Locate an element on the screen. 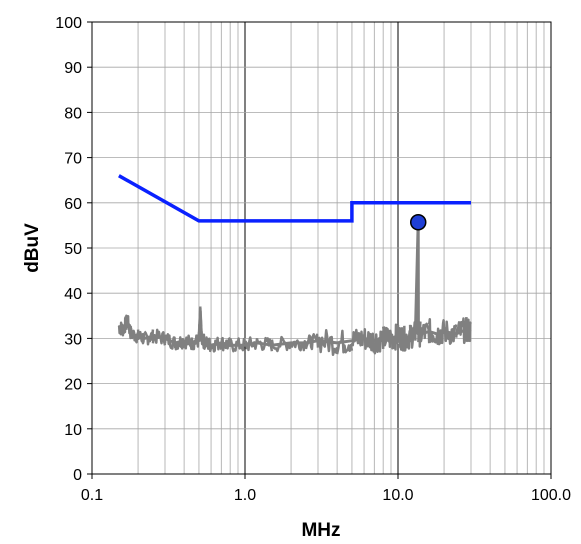  y-tick-label: 80 is located at coordinates (73, 113).